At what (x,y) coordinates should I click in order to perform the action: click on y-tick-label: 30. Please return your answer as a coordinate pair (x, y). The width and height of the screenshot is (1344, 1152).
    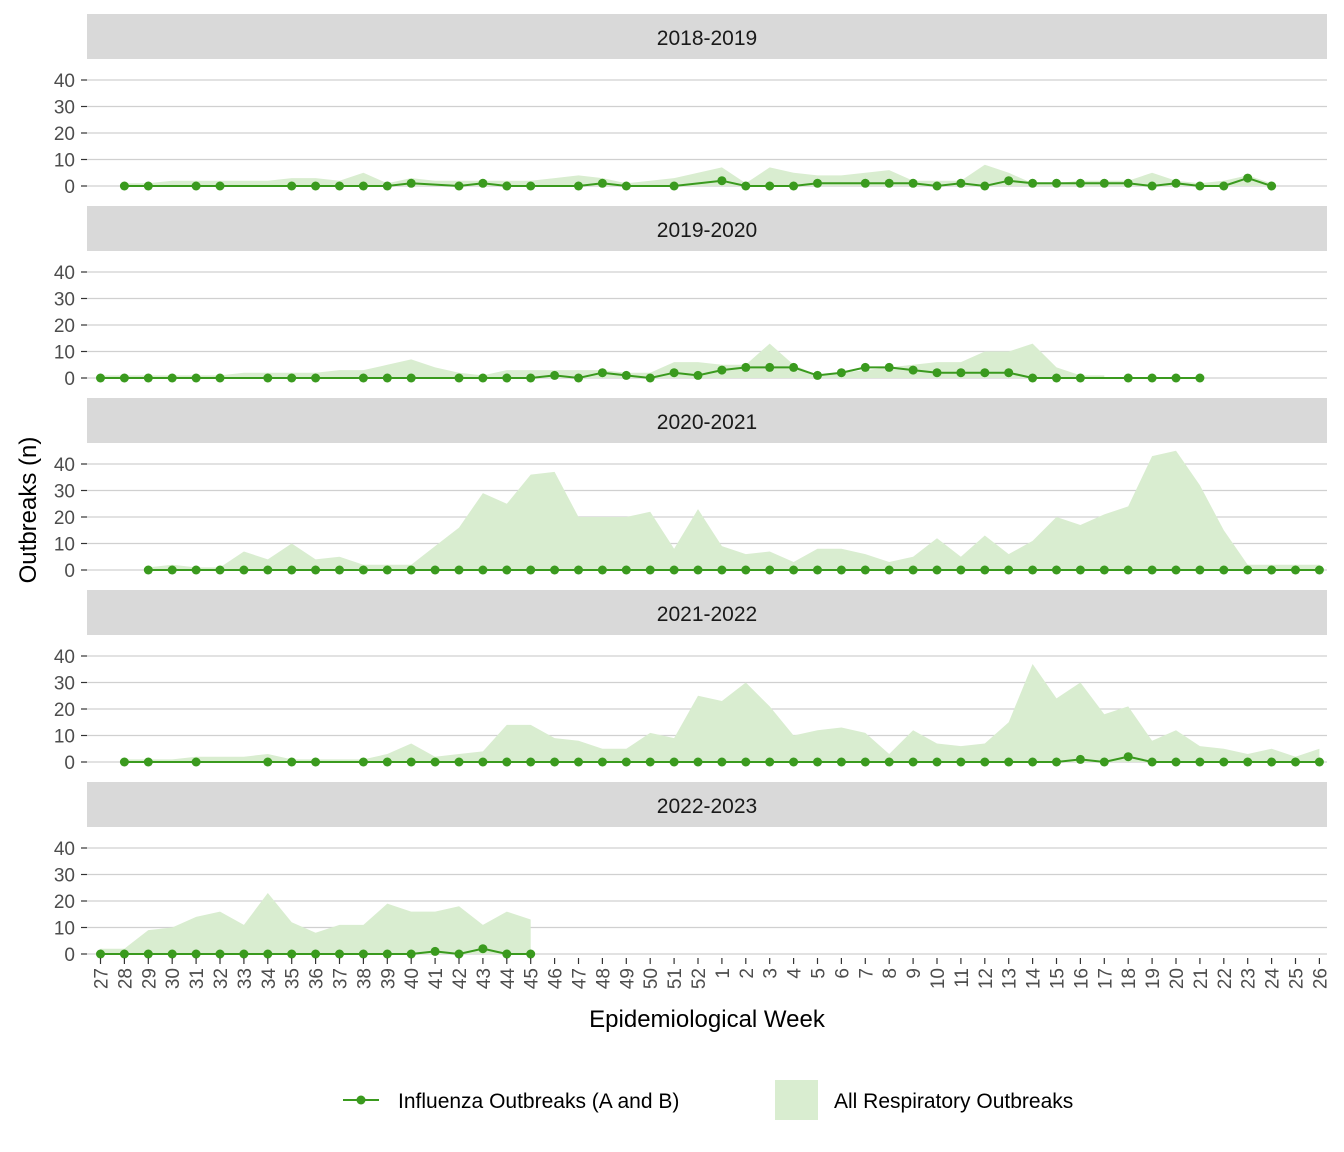
    Looking at the image, I should click on (64, 876).